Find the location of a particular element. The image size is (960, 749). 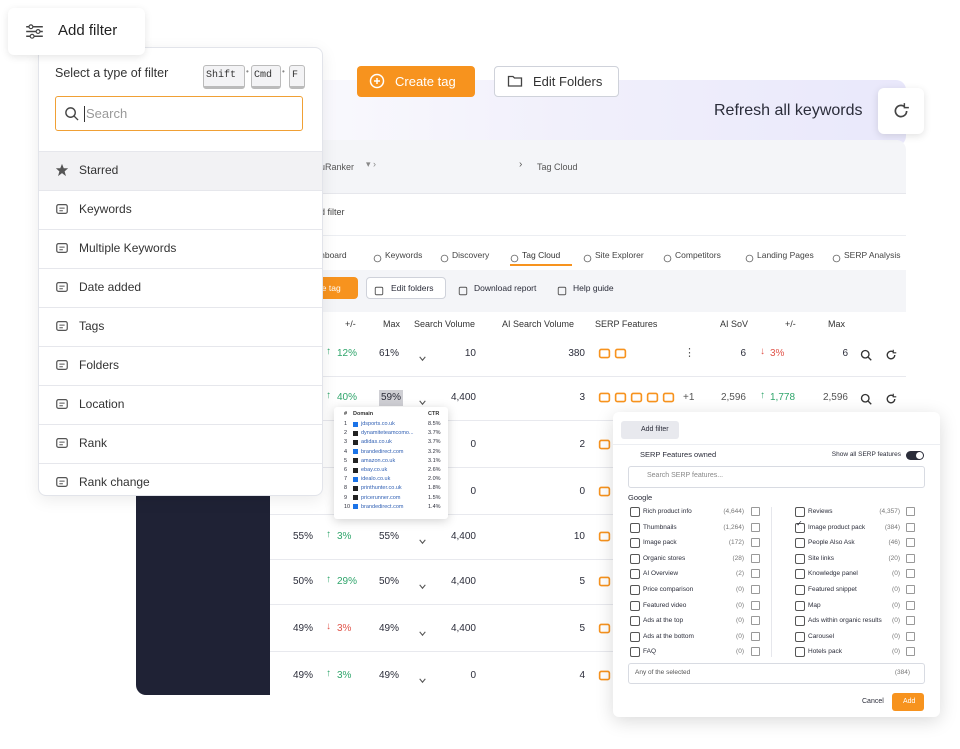

serp-item-label: Featured snippet is located at coordinates (832, 589).